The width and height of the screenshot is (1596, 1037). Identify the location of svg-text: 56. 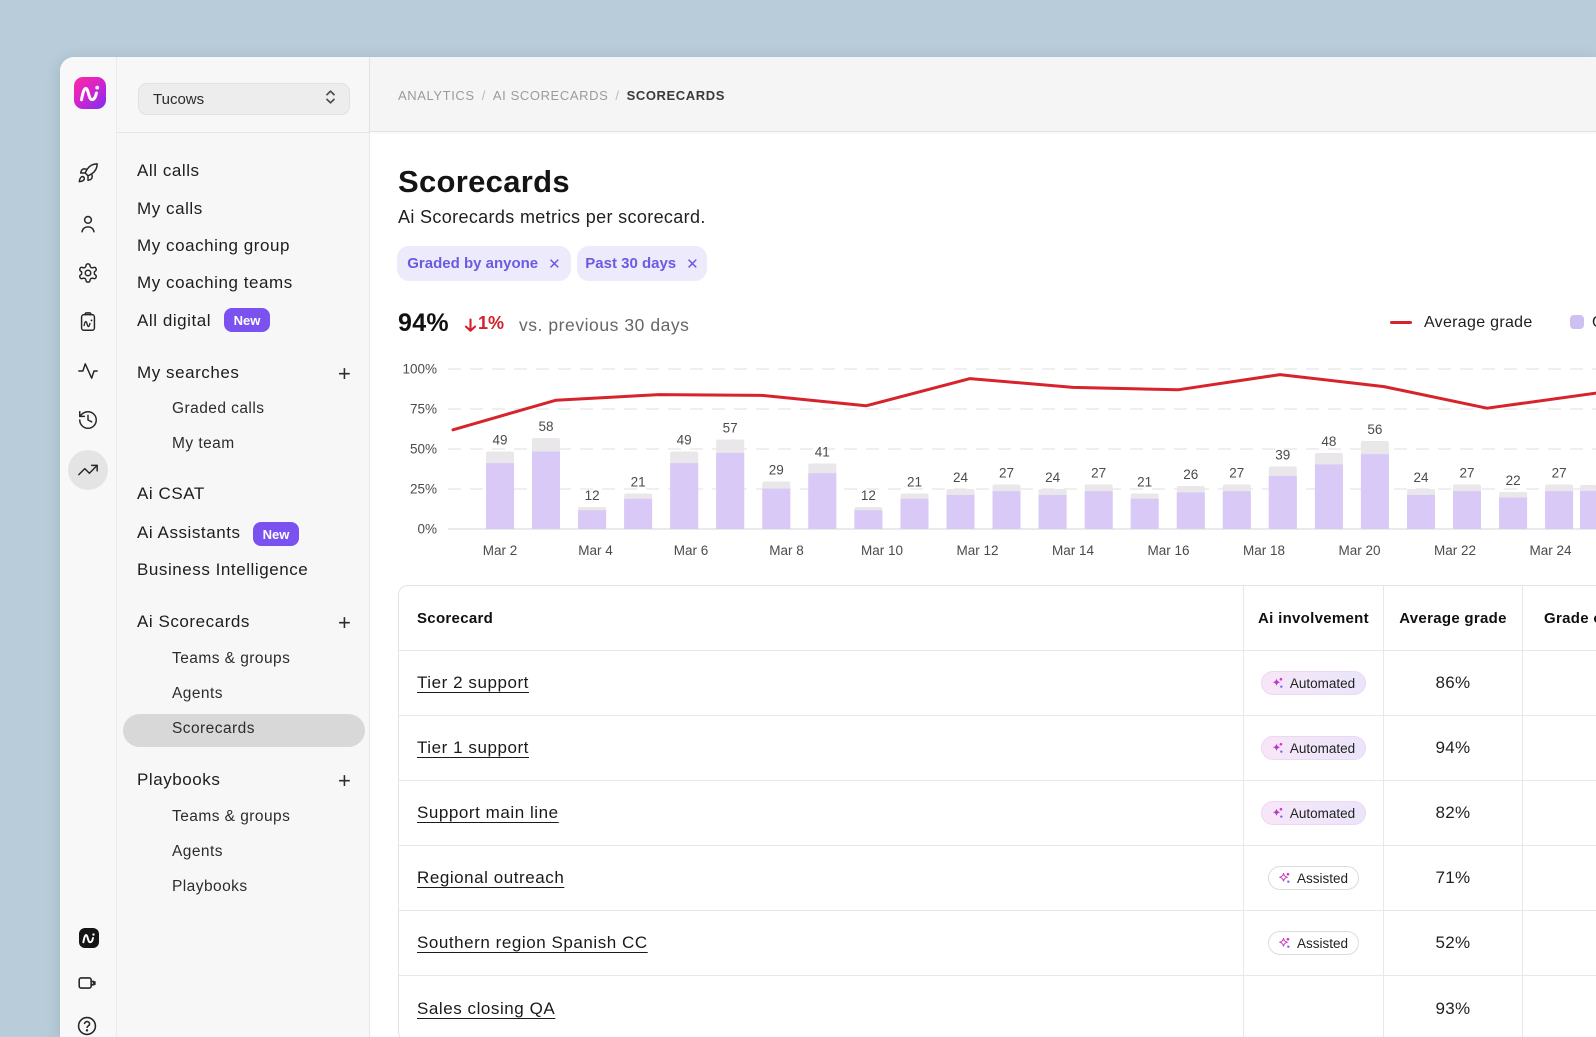
(1374, 429).